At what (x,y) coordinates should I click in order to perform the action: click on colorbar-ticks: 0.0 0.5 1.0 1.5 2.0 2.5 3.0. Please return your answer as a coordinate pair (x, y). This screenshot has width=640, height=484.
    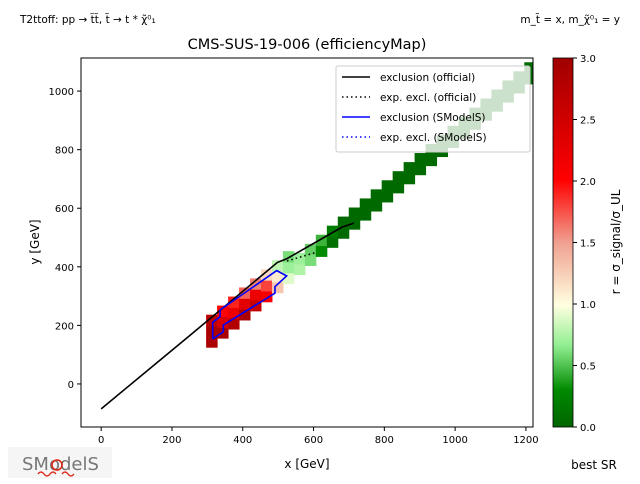
    Looking at the image, I should click on (584, 244).